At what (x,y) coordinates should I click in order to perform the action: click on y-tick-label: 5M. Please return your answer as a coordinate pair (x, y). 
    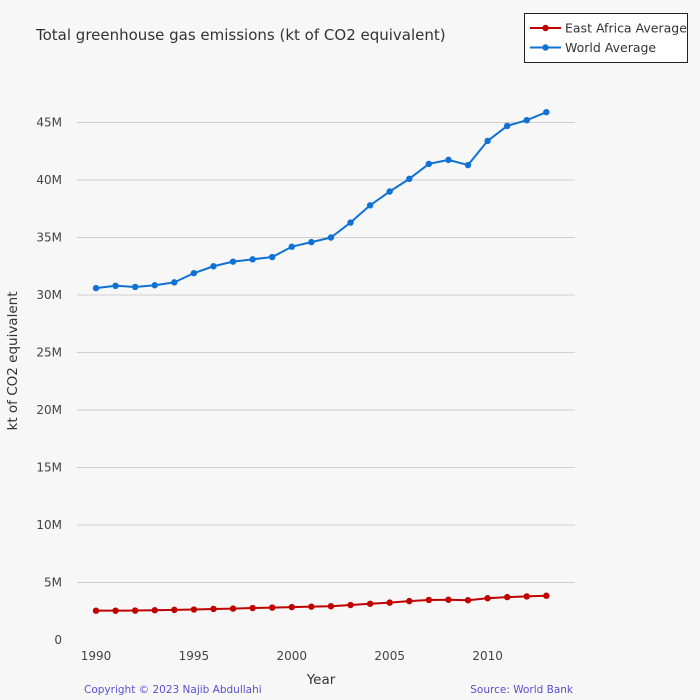
    Looking at the image, I should click on (53, 583).